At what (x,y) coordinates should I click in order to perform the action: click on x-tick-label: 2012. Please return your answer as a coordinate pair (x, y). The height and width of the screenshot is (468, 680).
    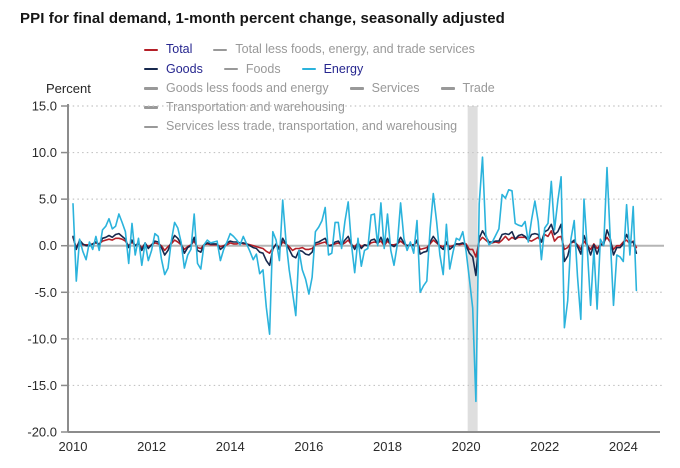
    Looking at the image, I should click on (151, 446).